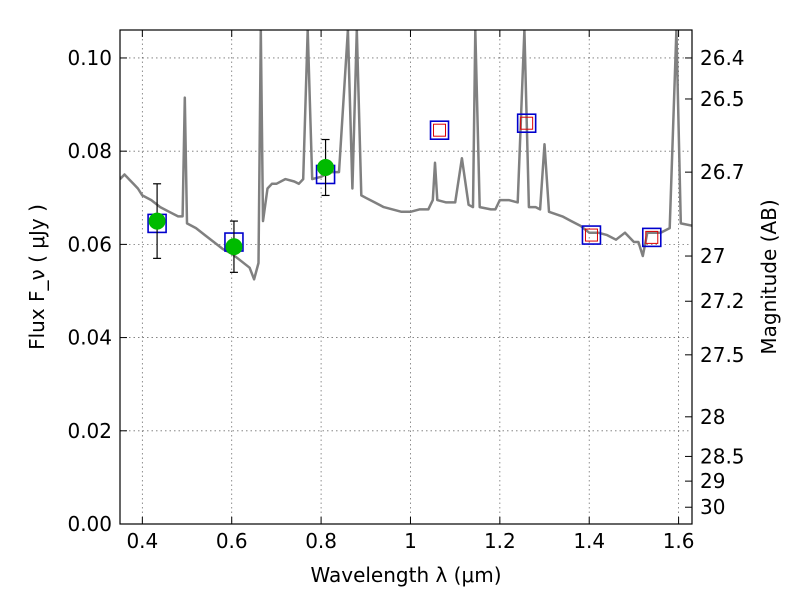 This screenshot has height=600, width=800. I want to click on x-tick-label: 1, so click(410, 541).